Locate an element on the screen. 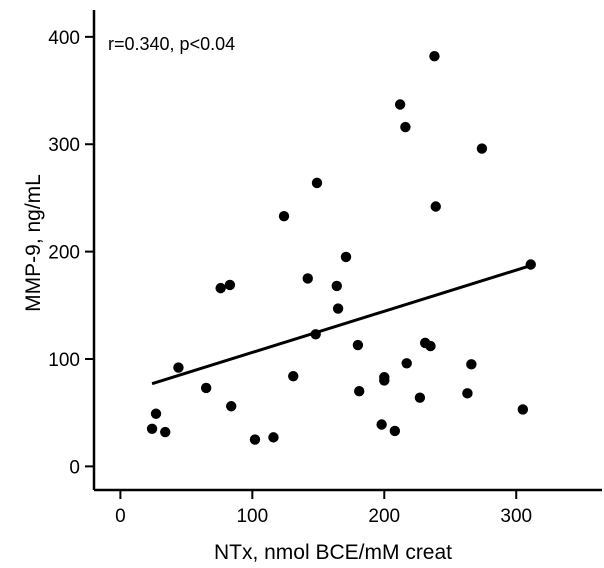 This screenshot has height=568, width=604. y-tick-label: 200 is located at coordinates (64, 253).